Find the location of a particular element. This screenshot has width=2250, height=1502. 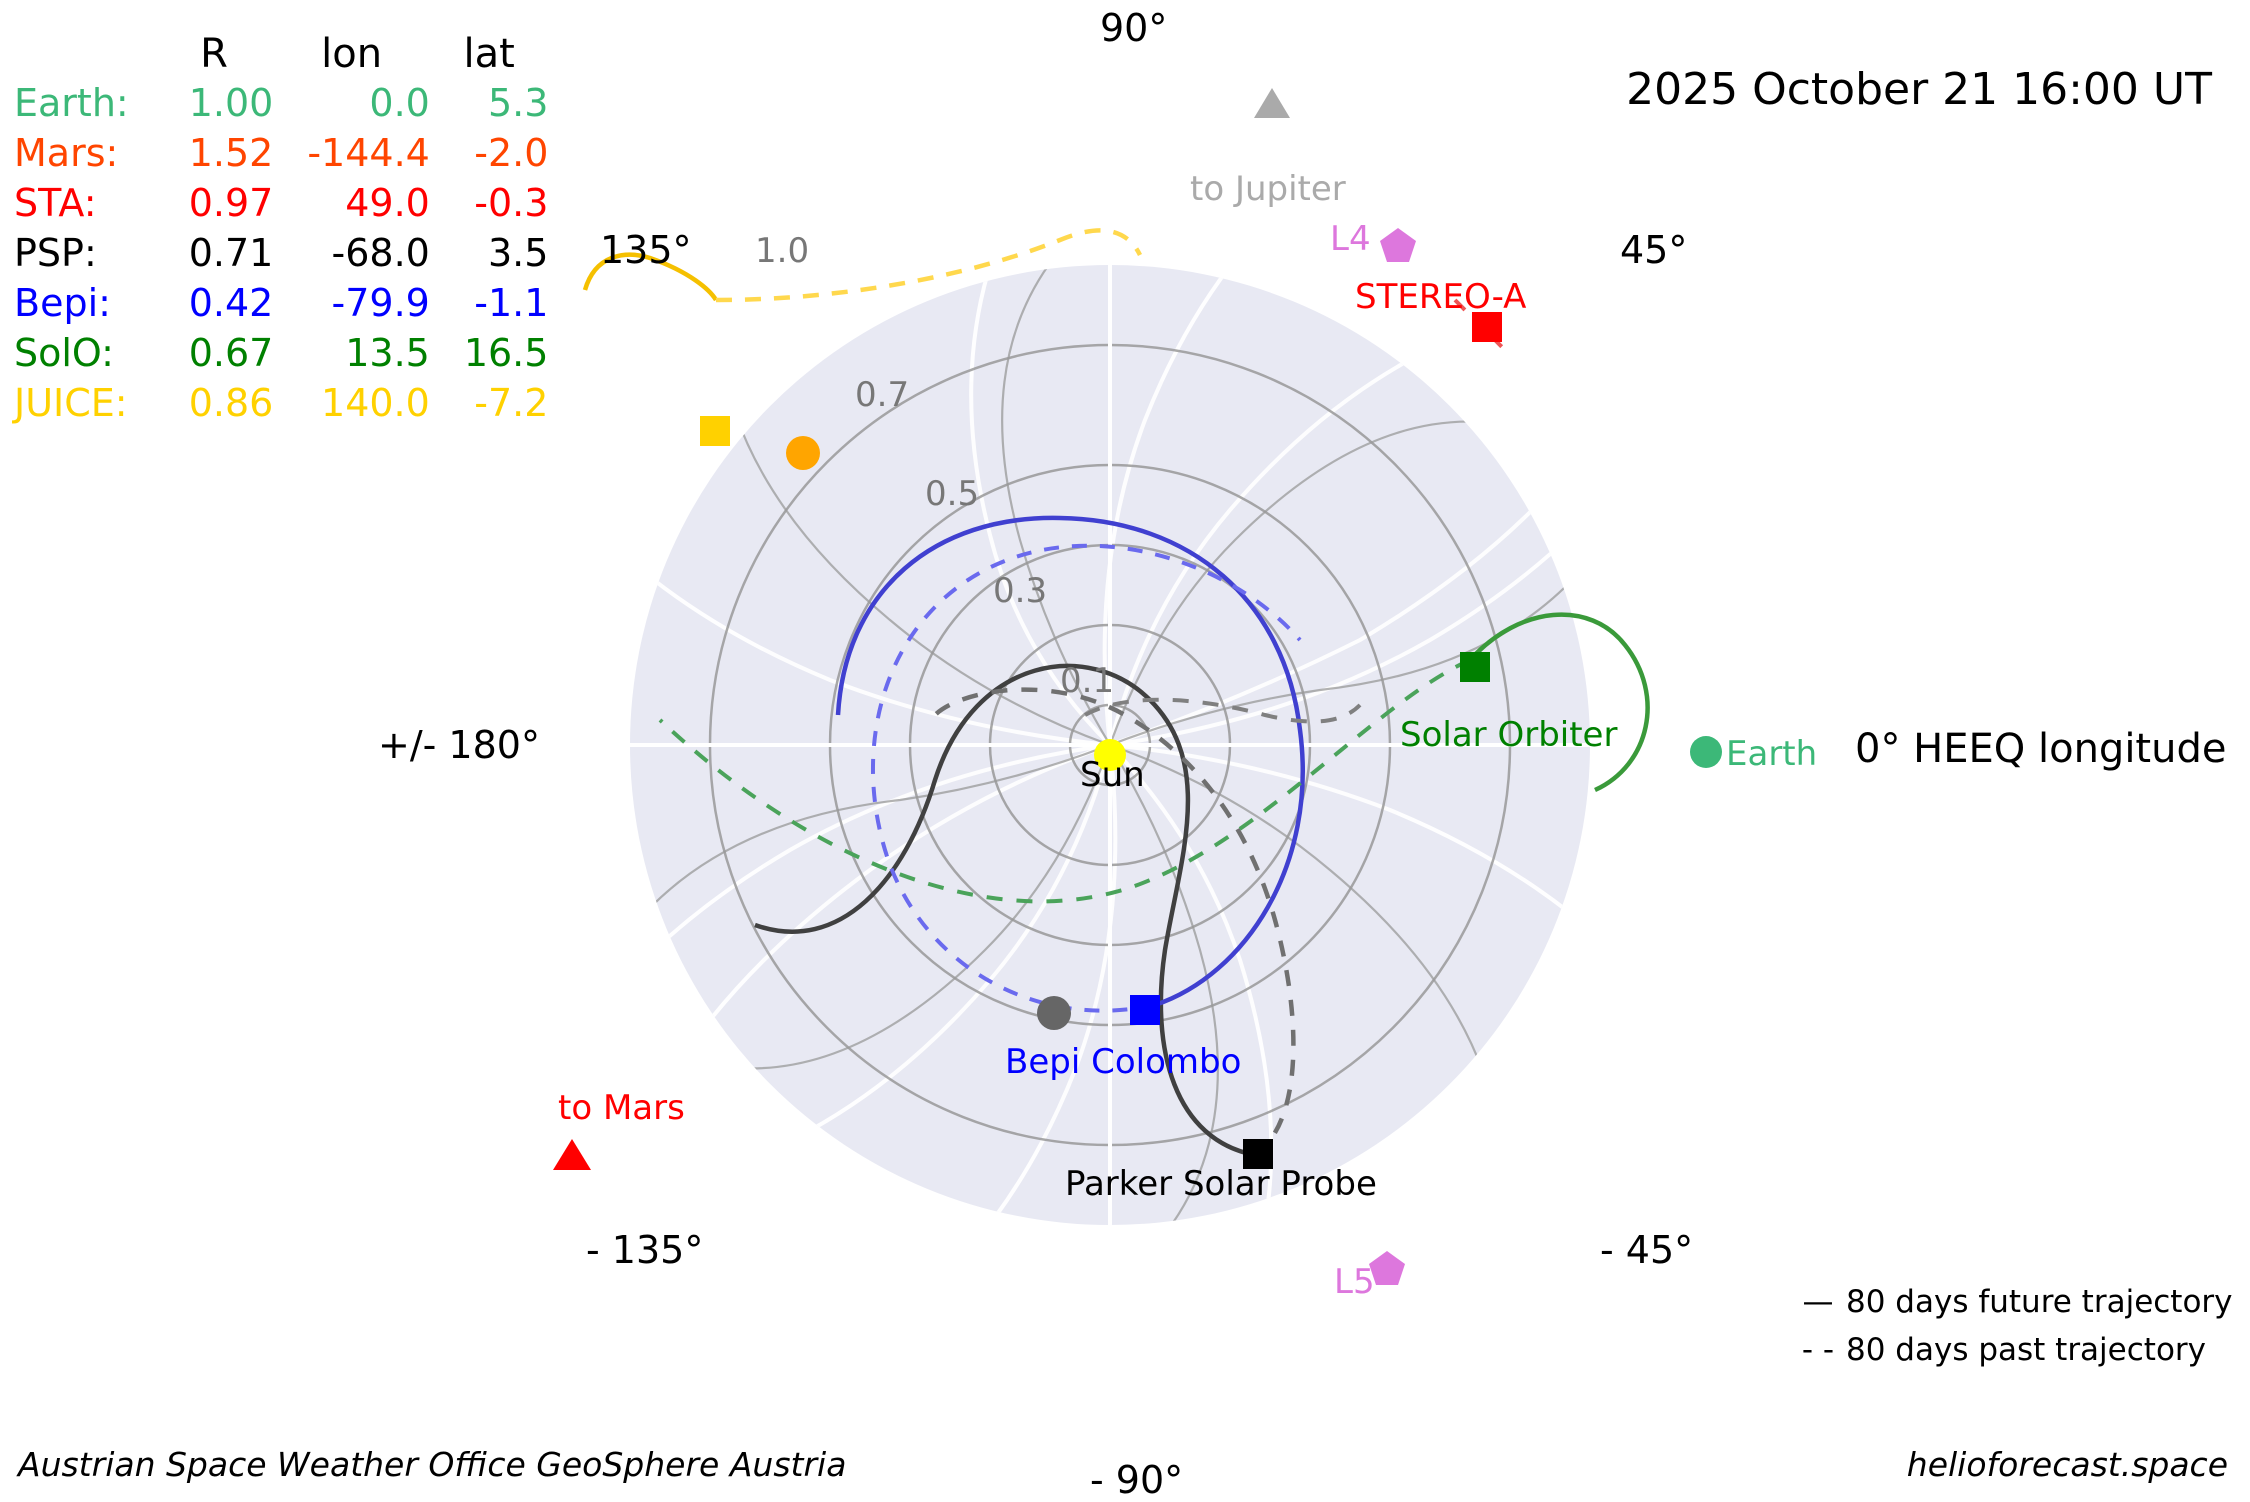

column-header-lat: lat is located at coordinates (489, 54).